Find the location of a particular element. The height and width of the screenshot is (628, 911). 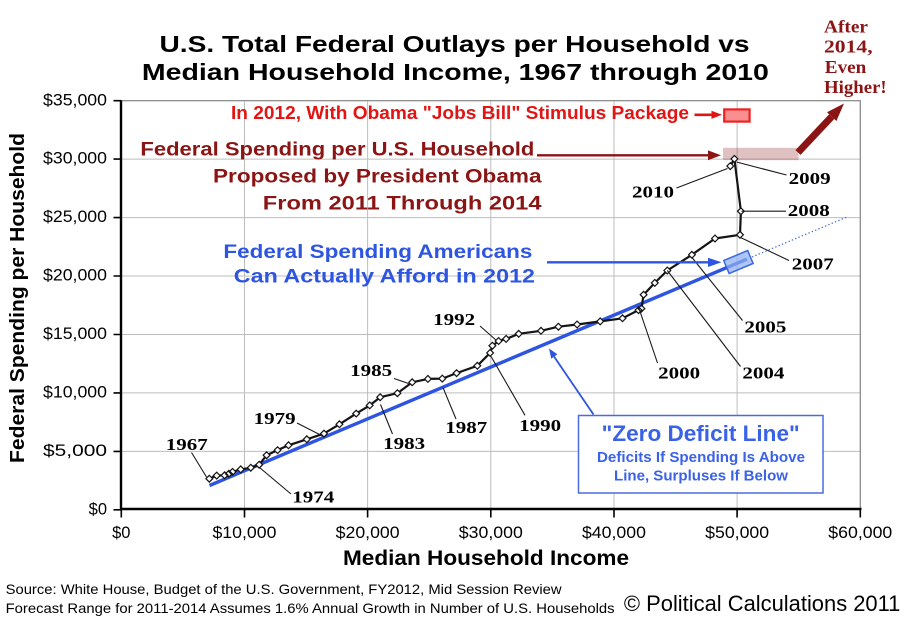

svg-text: 1979 is located at coordinates (275, 418).